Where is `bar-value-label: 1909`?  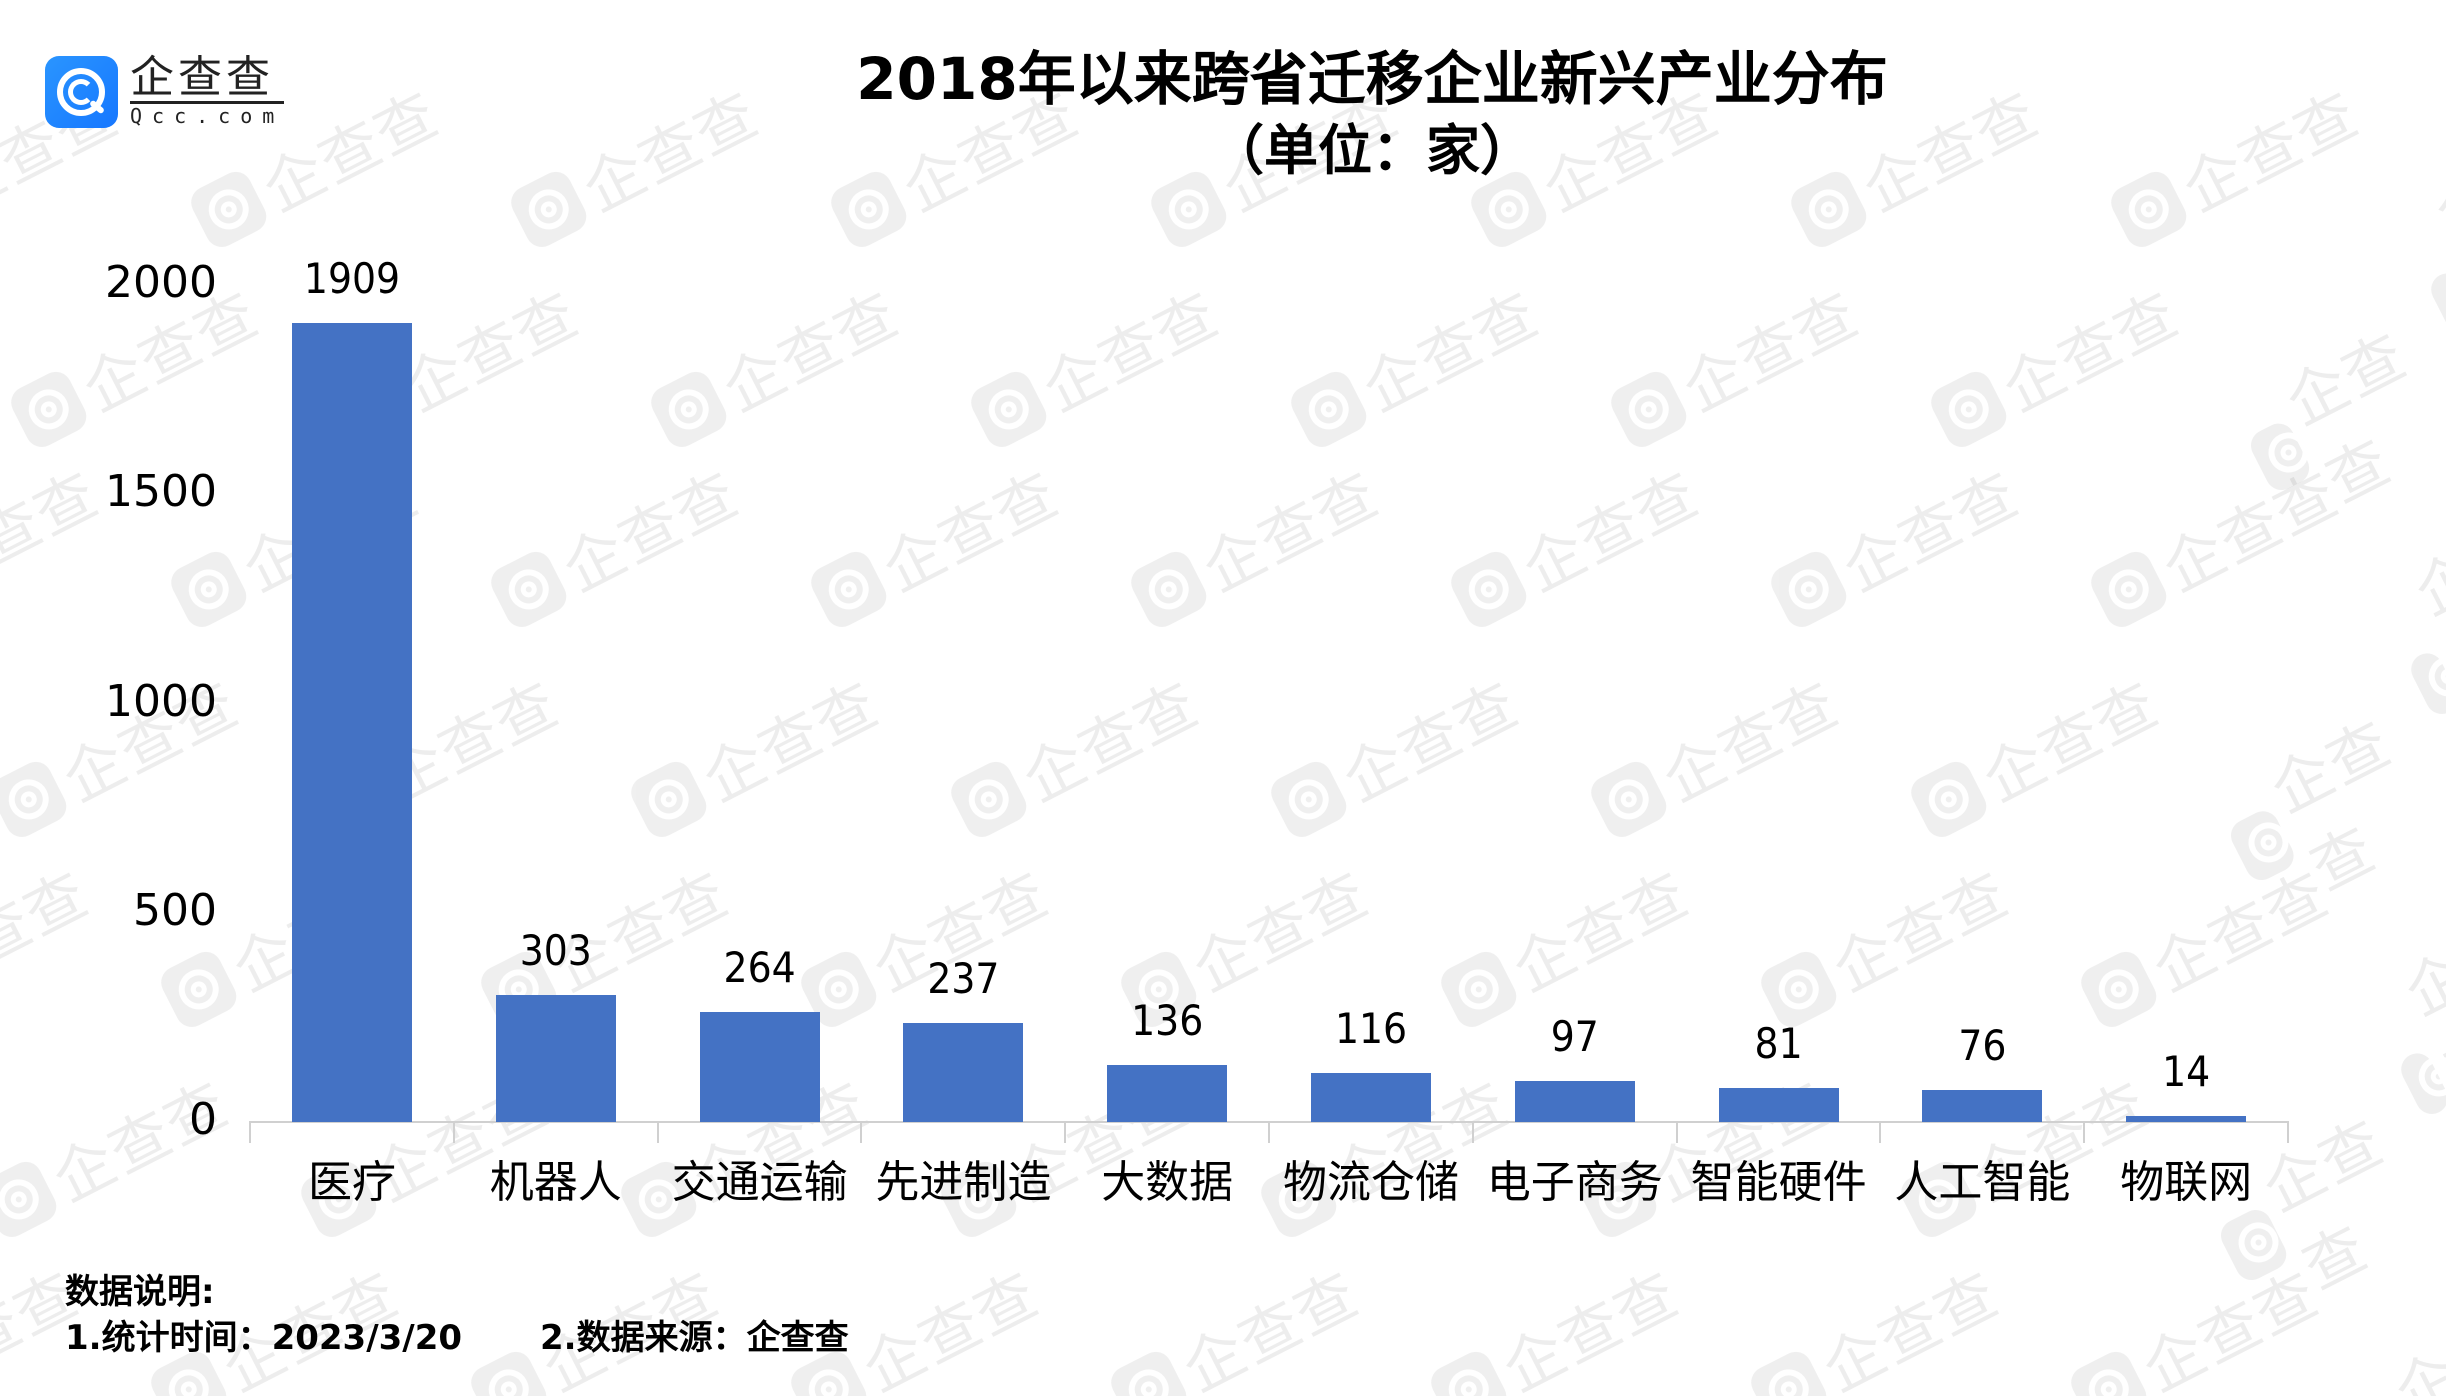 bar-value-label: 1909 is located at coordinates (352, 279).